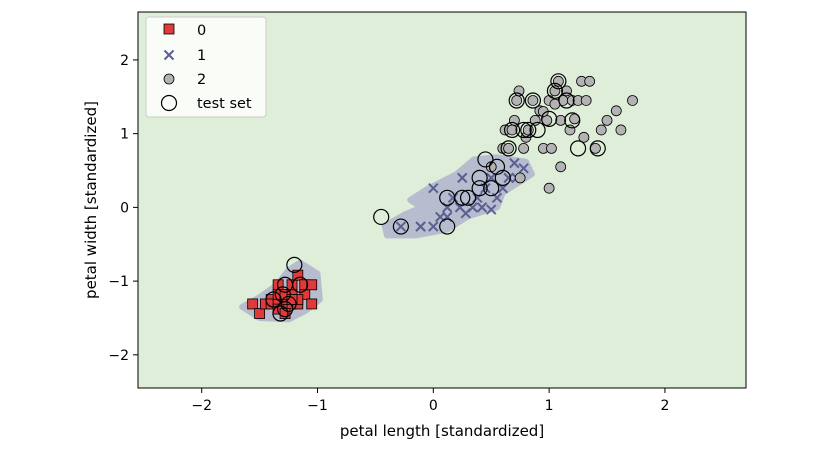  I want to click on x-tick-label: 1, so click(549, 406).